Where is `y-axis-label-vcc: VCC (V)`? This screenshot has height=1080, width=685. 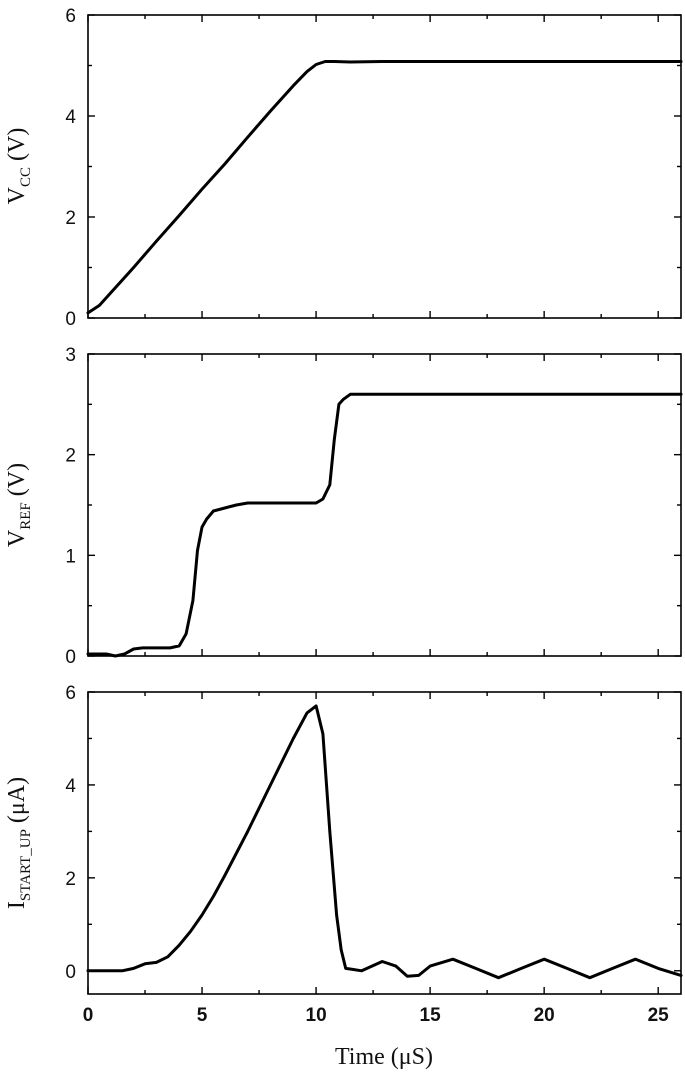 y-axis-label-vcc: VCC (V) is located at coordinates (19, 166).